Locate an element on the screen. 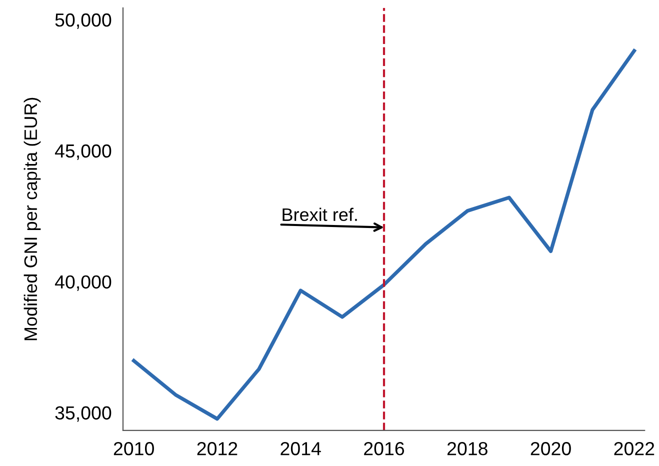  x-tick-label: 2018 is located at coordinates (467, 449).